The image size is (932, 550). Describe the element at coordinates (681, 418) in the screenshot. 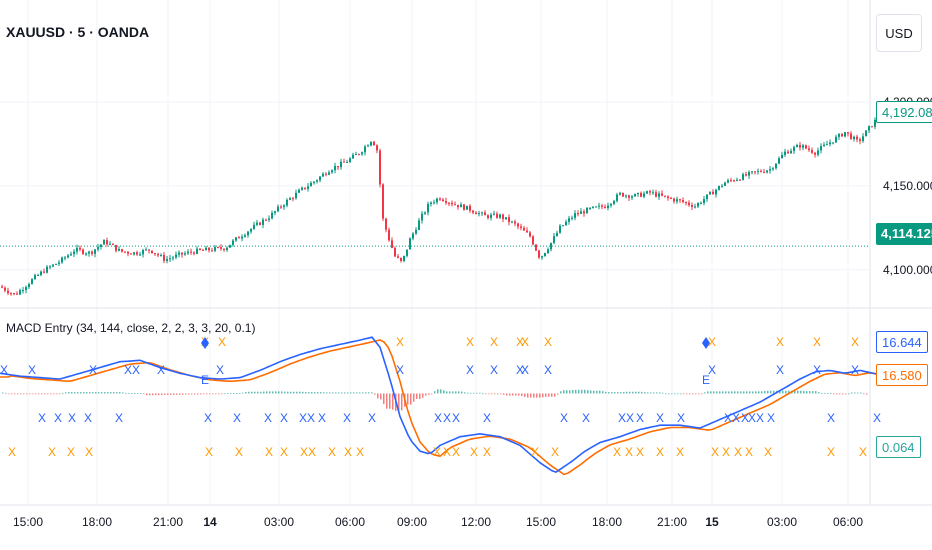

I see `marker-x-blue-lower-24: X` at that location.